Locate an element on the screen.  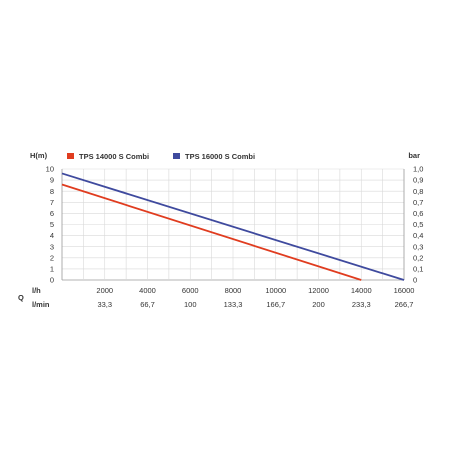
x-tick-label-lh: 8000 is located at coordinates (233, 290).